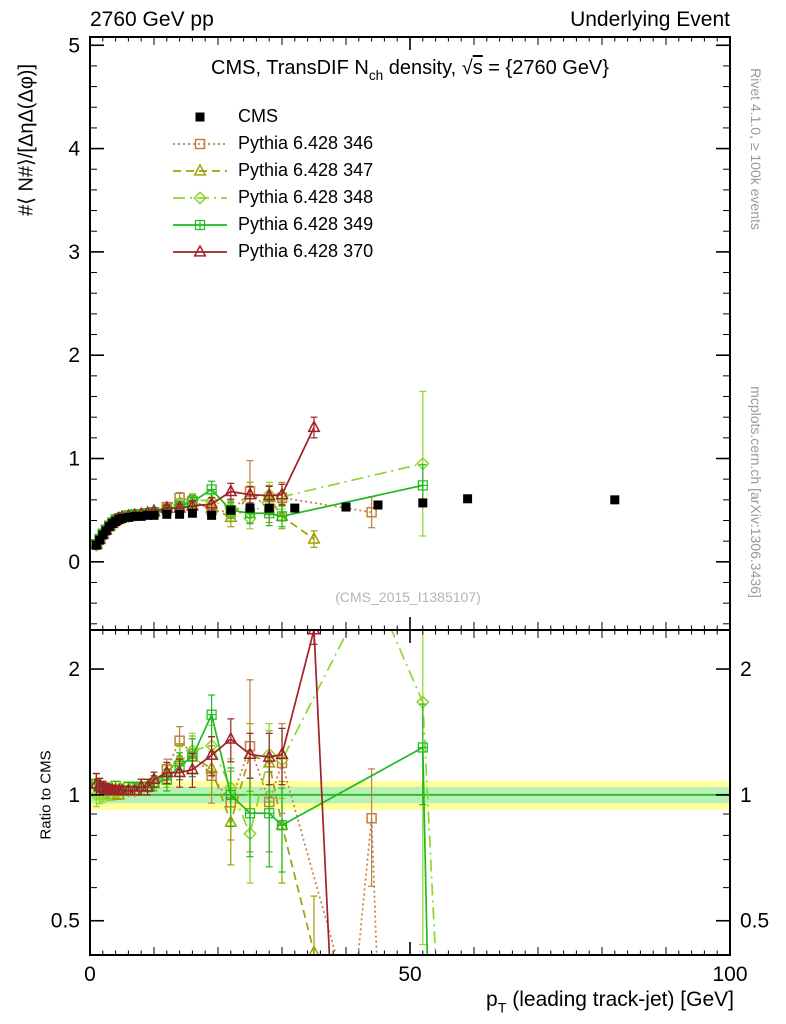 This screenshot has width=786, height=1024. Describe the element at coordinates (355, 522) in the screenshot. I see `series-main-cms` at that location.